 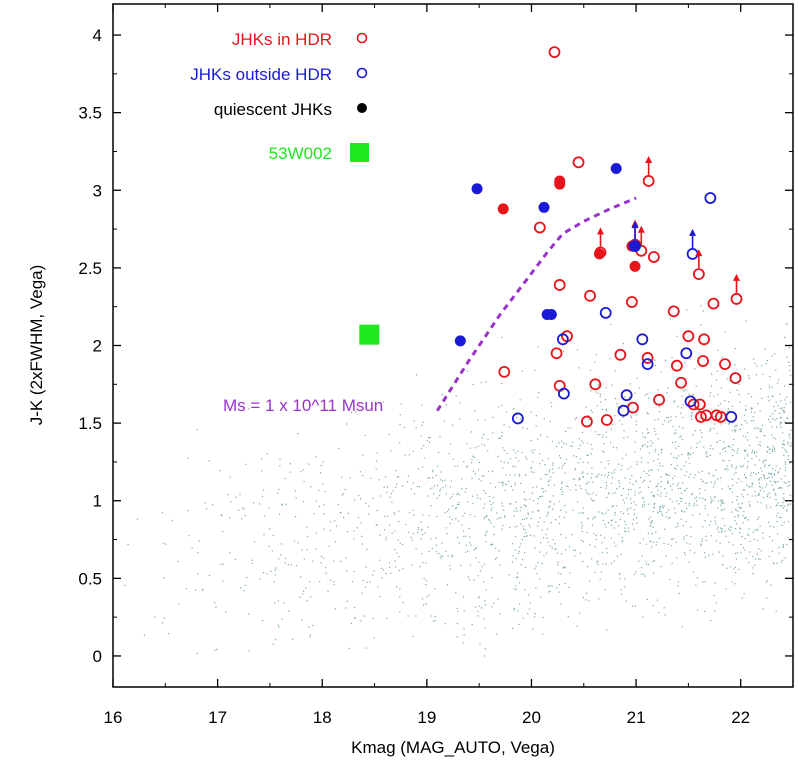 I want to click on y-tick-label: 1.5, so click(x=90, y=423).